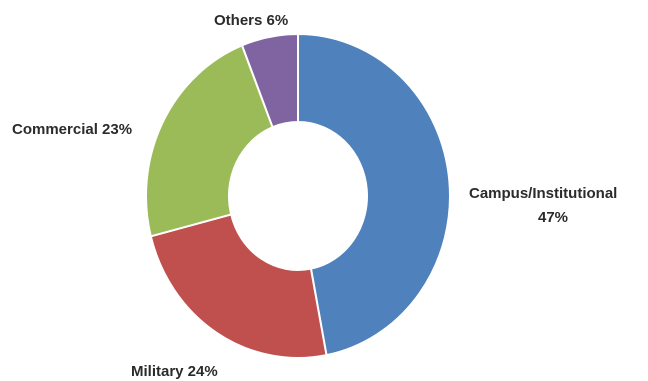  What do you see at coordinates (72, 129) in the screenshot?
I see `slice-label-commercial: Commercial 23%` at bounding box center [72, 129].